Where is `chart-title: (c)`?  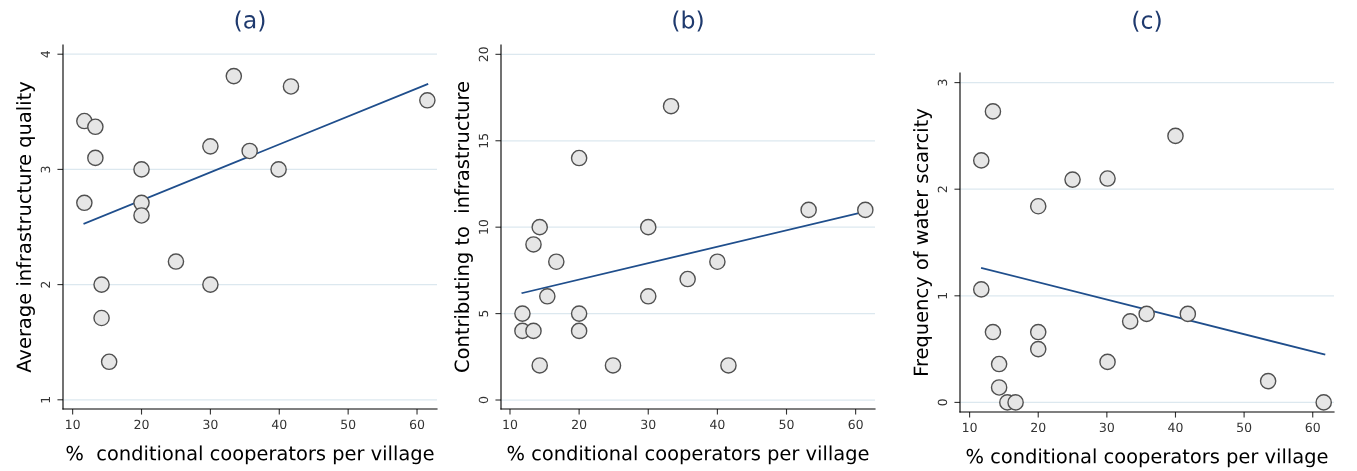
chart-title: (c) is located at coordinates (1147, 21).